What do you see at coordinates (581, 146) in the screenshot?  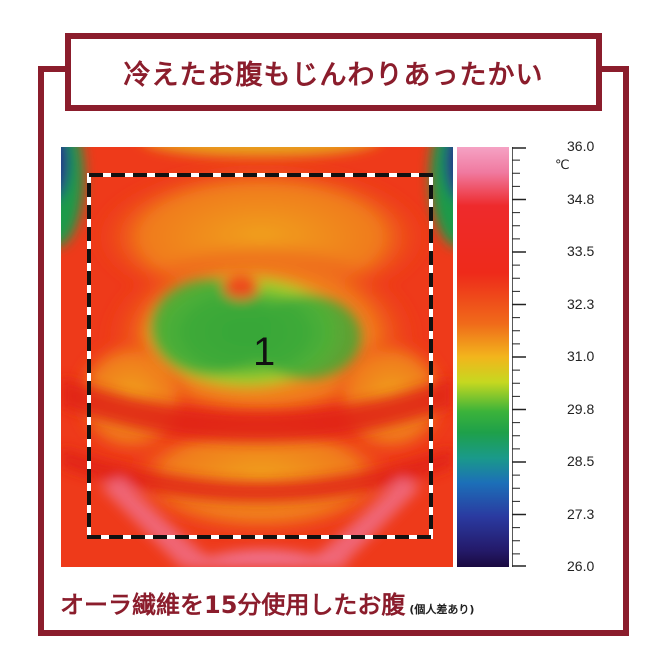 I see `scale-tick-label: 36.0` at bounding box center [581, 146].